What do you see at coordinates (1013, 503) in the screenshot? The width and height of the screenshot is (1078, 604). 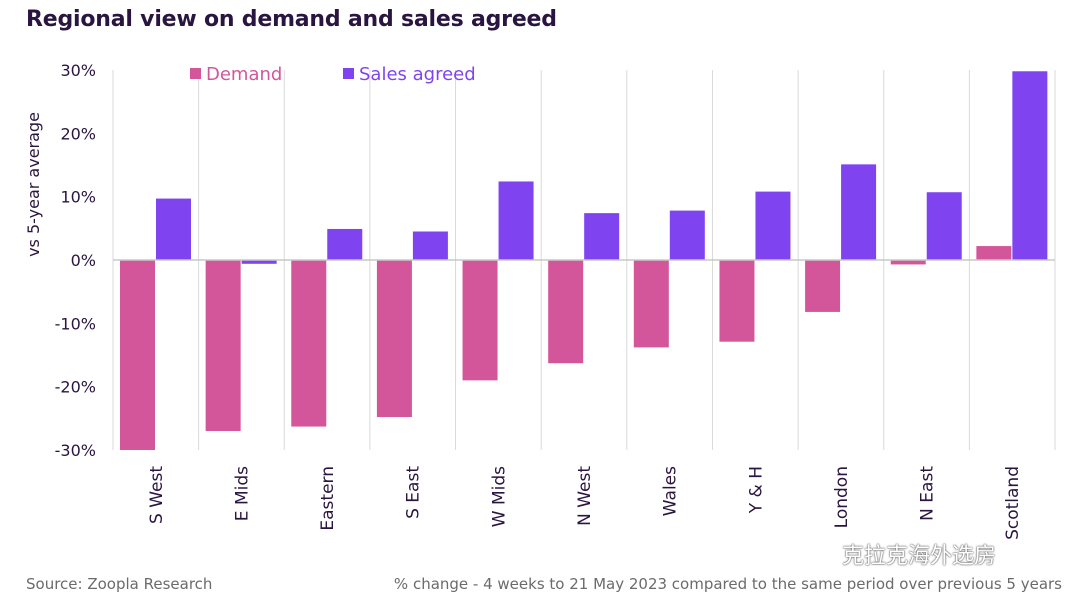 I see `category-label: Scotland` at bounding box center [1013, 503].